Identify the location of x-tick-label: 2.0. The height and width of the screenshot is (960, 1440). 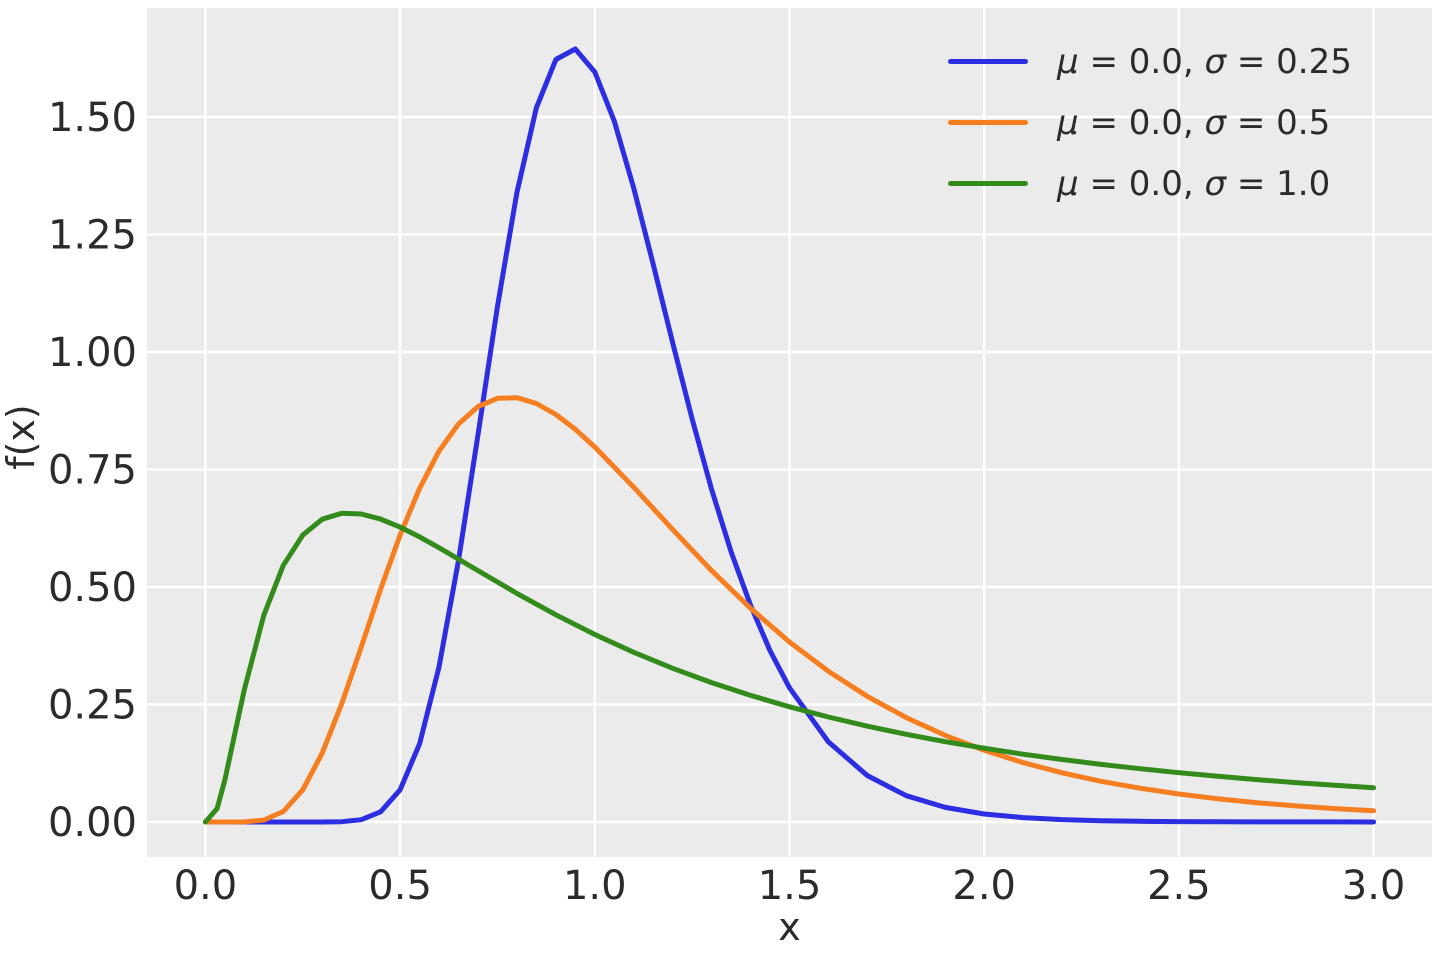
(984, 886).